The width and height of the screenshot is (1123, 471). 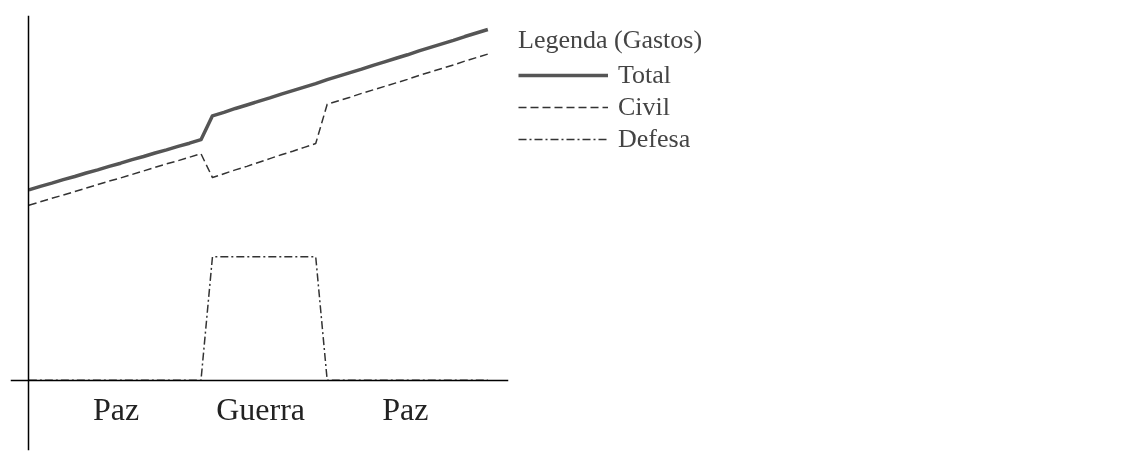 I want to click on legend-label: Total, so click(x=645, y=75).